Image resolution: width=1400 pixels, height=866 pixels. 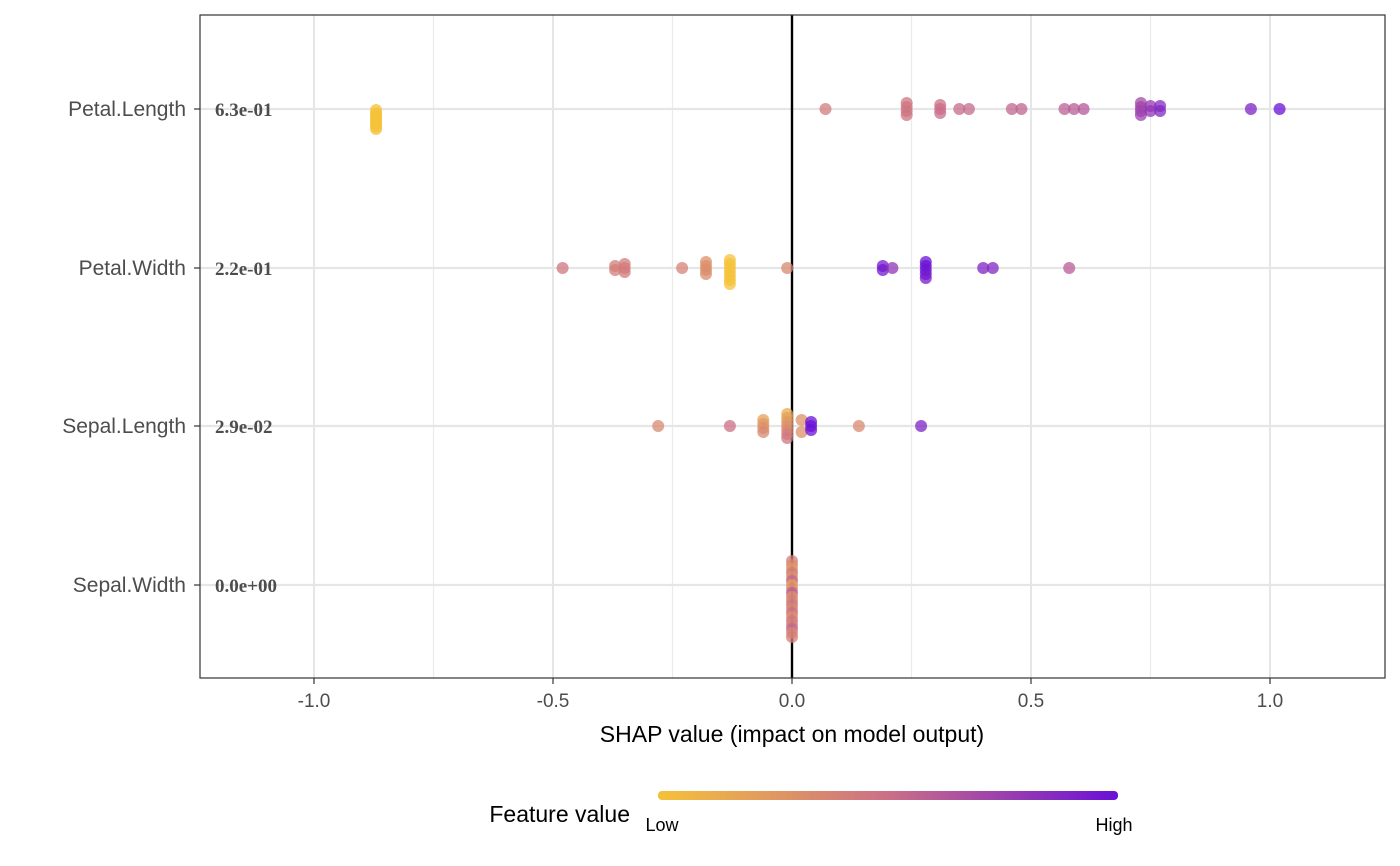 What do you see at coordinates (888, 795) in the screenshot?
I see `legend-color-bar` at bounding box center [888, 795].